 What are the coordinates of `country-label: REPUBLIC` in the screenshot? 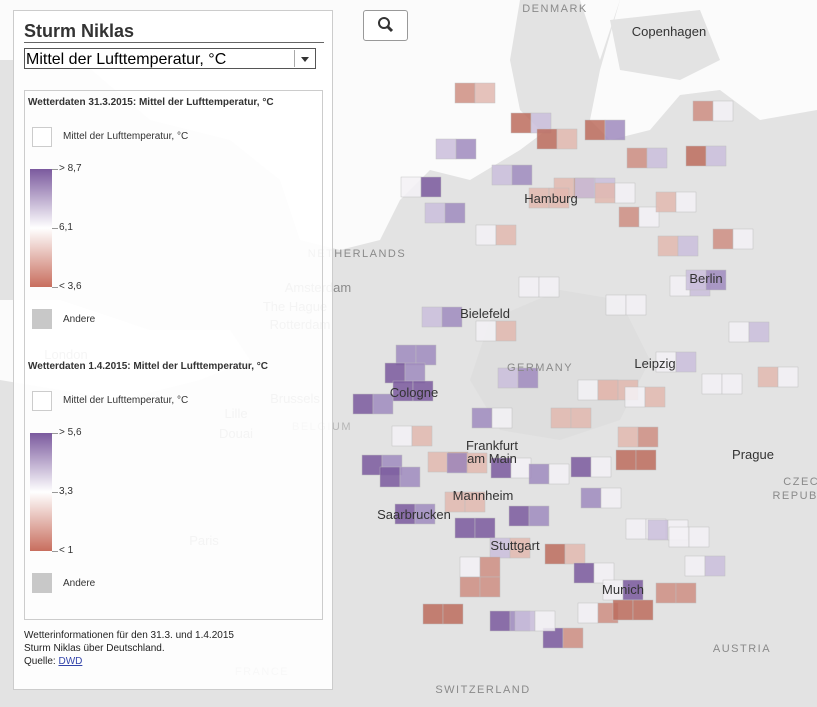 It's located at (794, 496).